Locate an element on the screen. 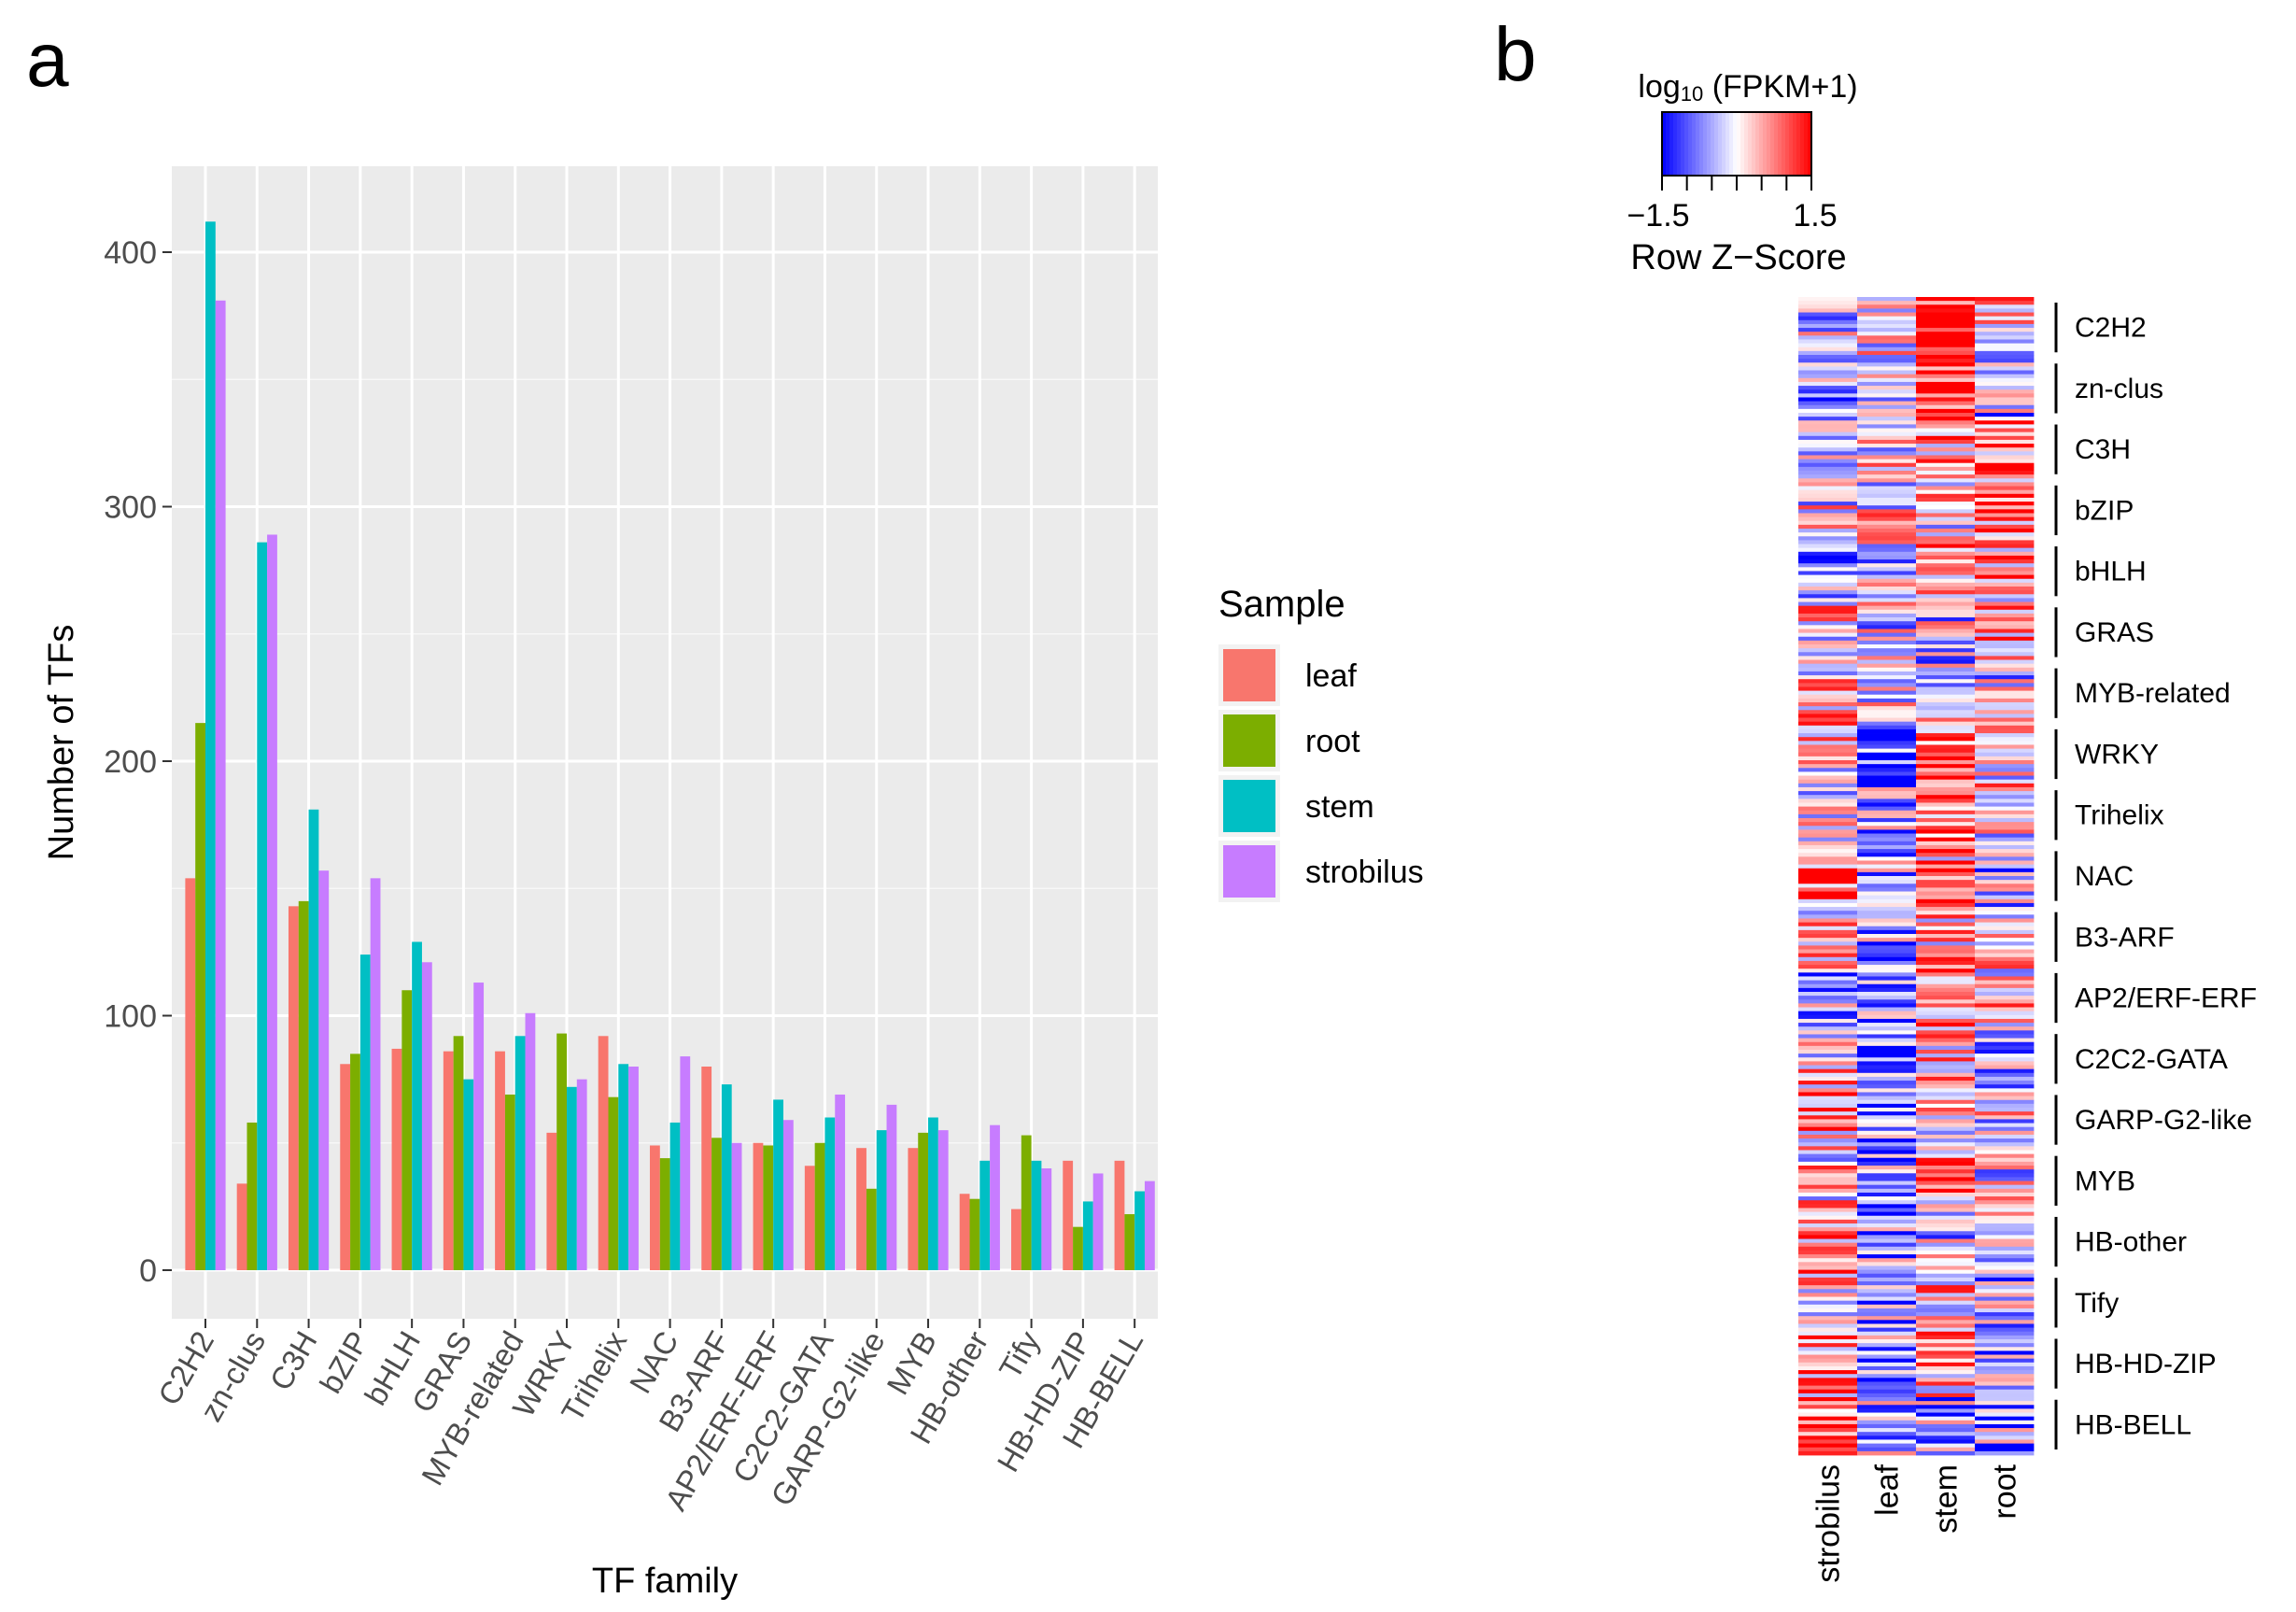  x-axis-title: TF family is located at coordinates (665, 1581).